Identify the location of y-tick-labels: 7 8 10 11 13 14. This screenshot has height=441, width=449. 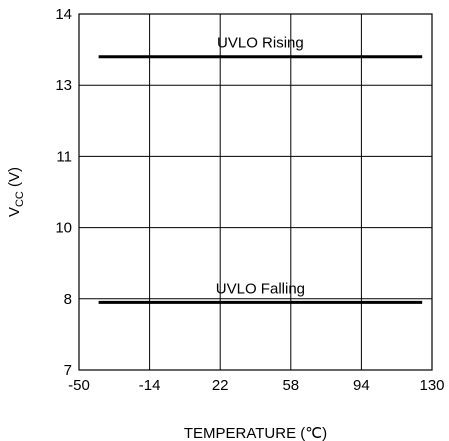
(63, 192).